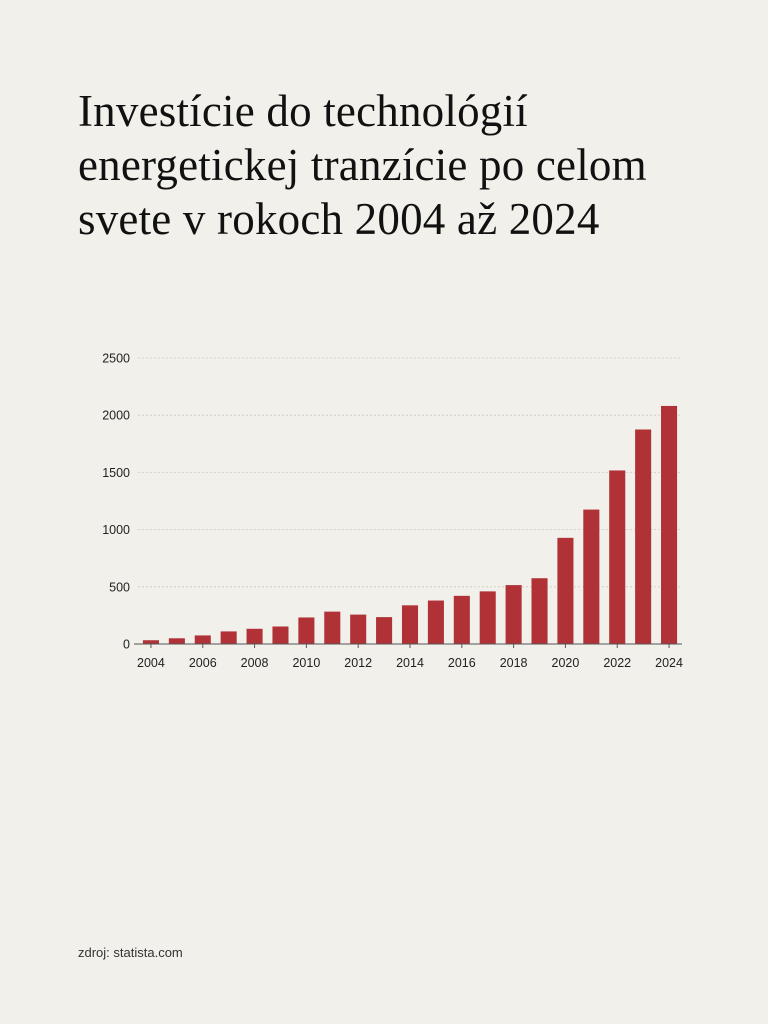 Image resolution: width=768 pixels, height=1024 pixels. I want to click on x-tick-label: 2018, so click(514, 663).